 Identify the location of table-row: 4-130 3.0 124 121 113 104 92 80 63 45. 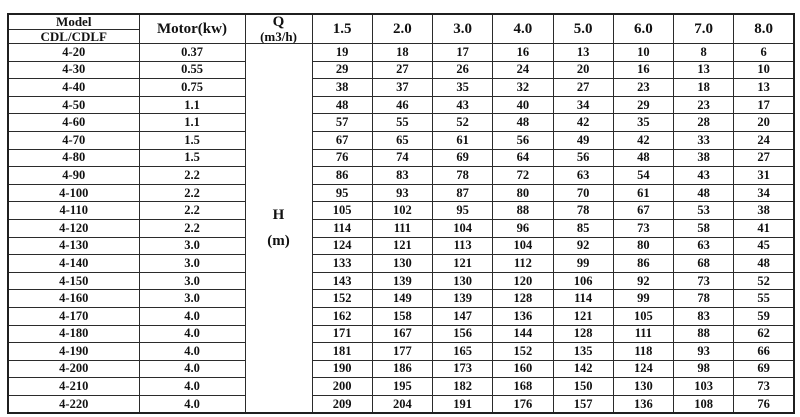
(401, 246).